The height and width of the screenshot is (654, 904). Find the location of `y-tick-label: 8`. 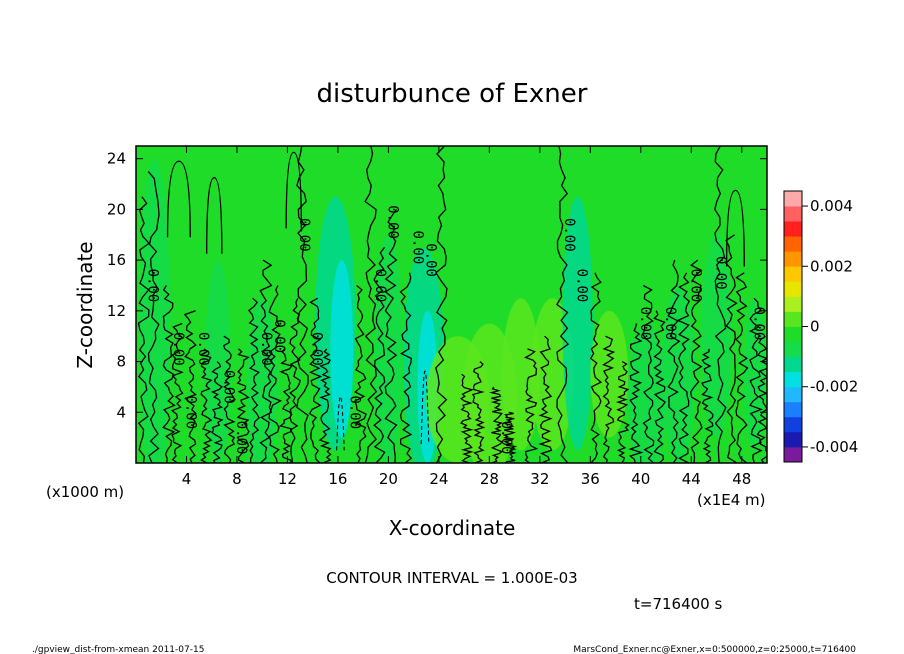

y-tick-label: 8 is located at coordinates (121, 362).